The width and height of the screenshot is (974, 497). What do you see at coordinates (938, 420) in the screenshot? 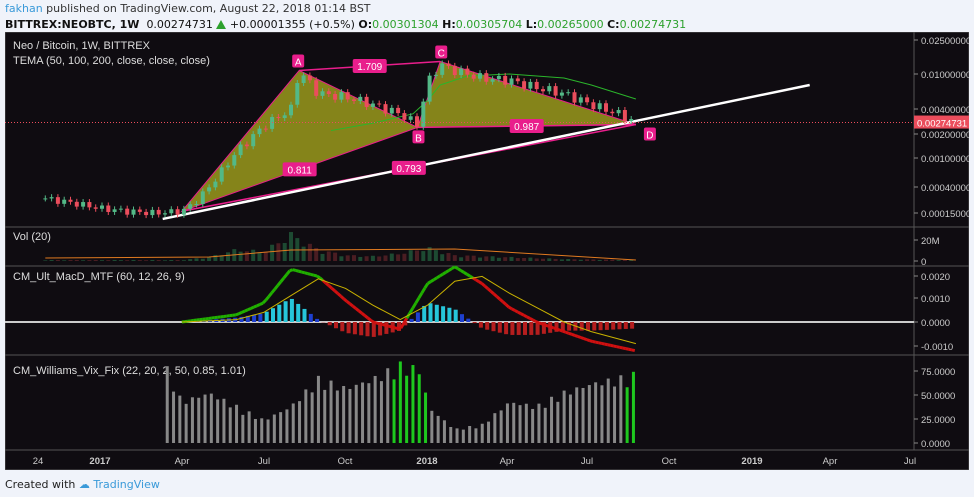
I see `y-tick-label: 25.0000` at bounding box center [938, 420].